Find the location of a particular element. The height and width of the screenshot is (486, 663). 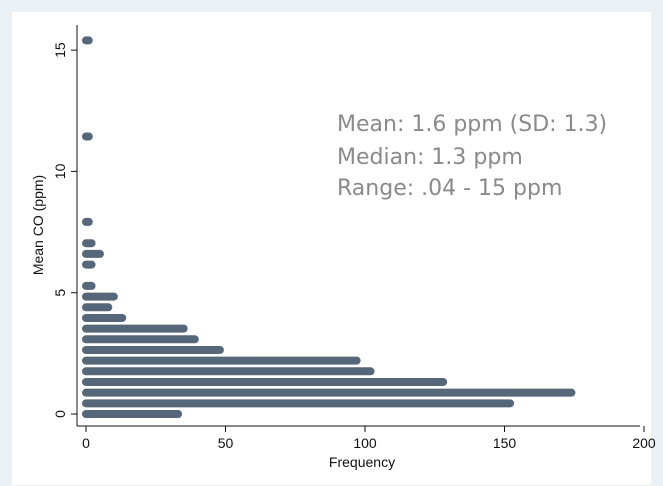

x-axis-title: Frequency is located at coordinates (362, 462).